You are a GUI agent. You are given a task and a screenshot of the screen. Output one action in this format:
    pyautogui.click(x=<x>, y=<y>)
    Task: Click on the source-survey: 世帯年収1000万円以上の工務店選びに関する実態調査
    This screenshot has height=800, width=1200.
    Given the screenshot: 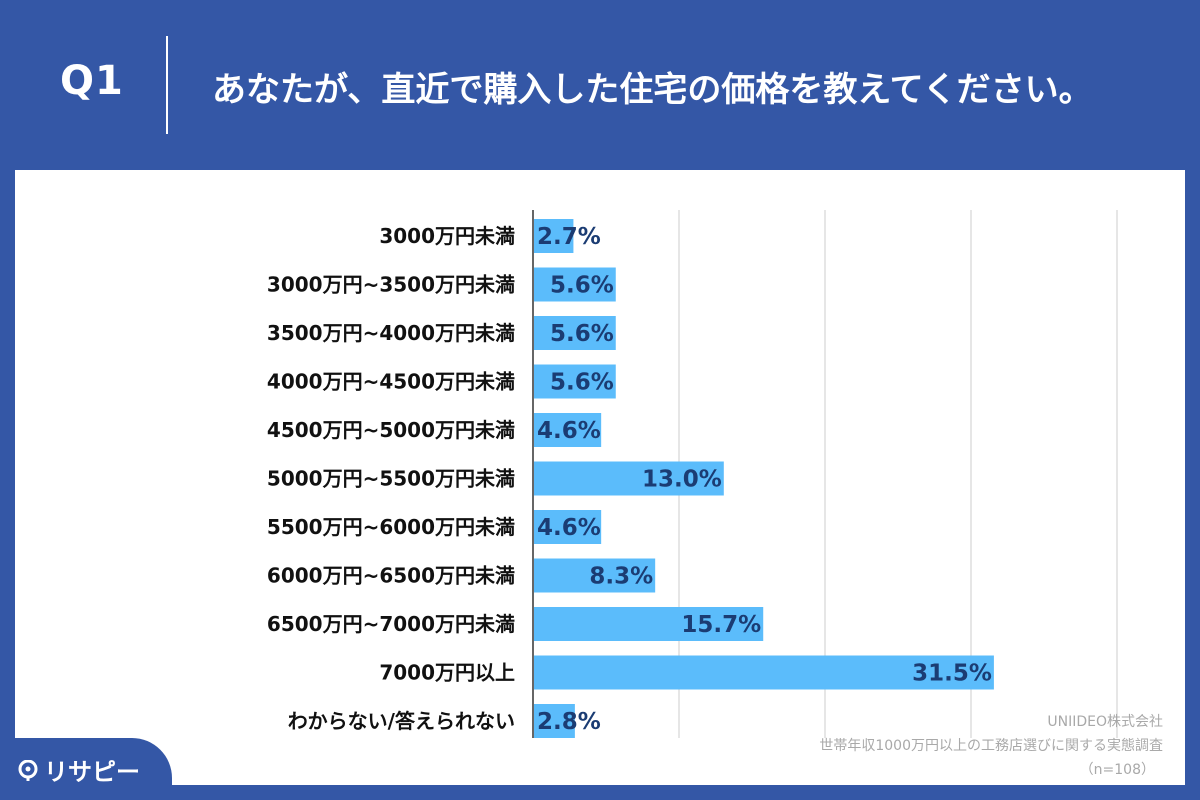 What is the action you would take?
    pyautogui.click(x=991, y=746)
    